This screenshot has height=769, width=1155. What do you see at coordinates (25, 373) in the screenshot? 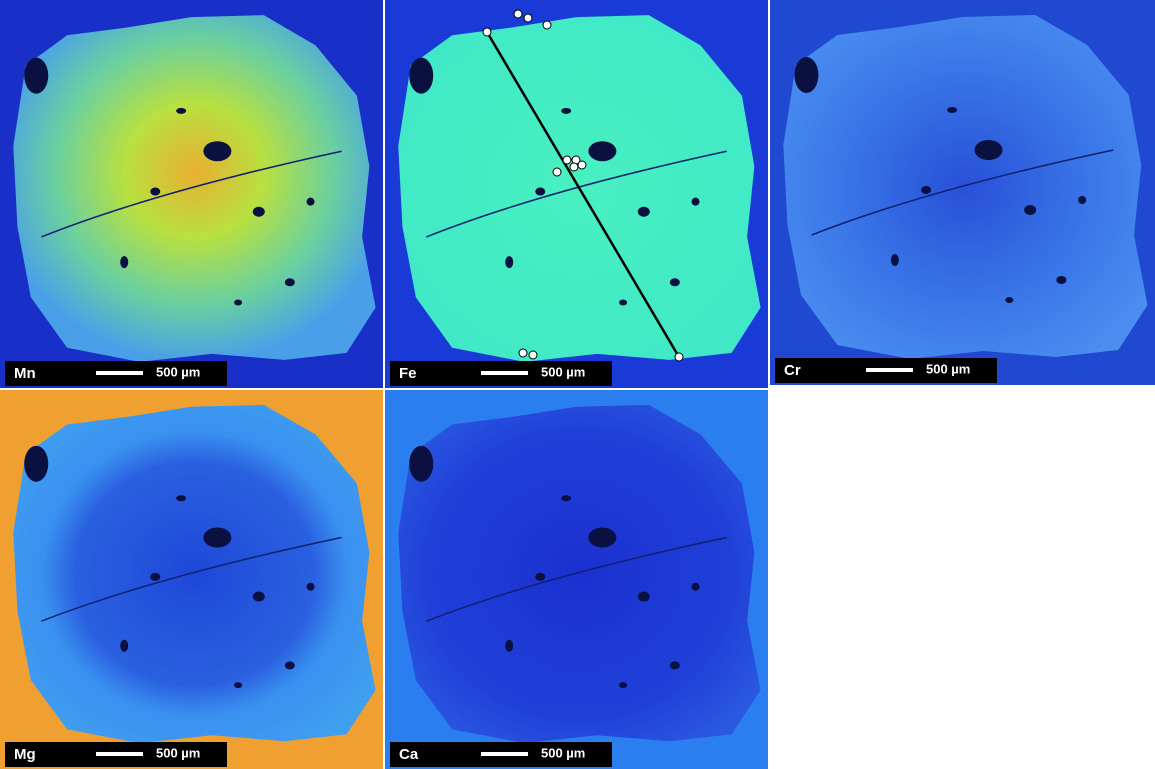
I see `element-label: Mn` at bounding box center [25, 373].